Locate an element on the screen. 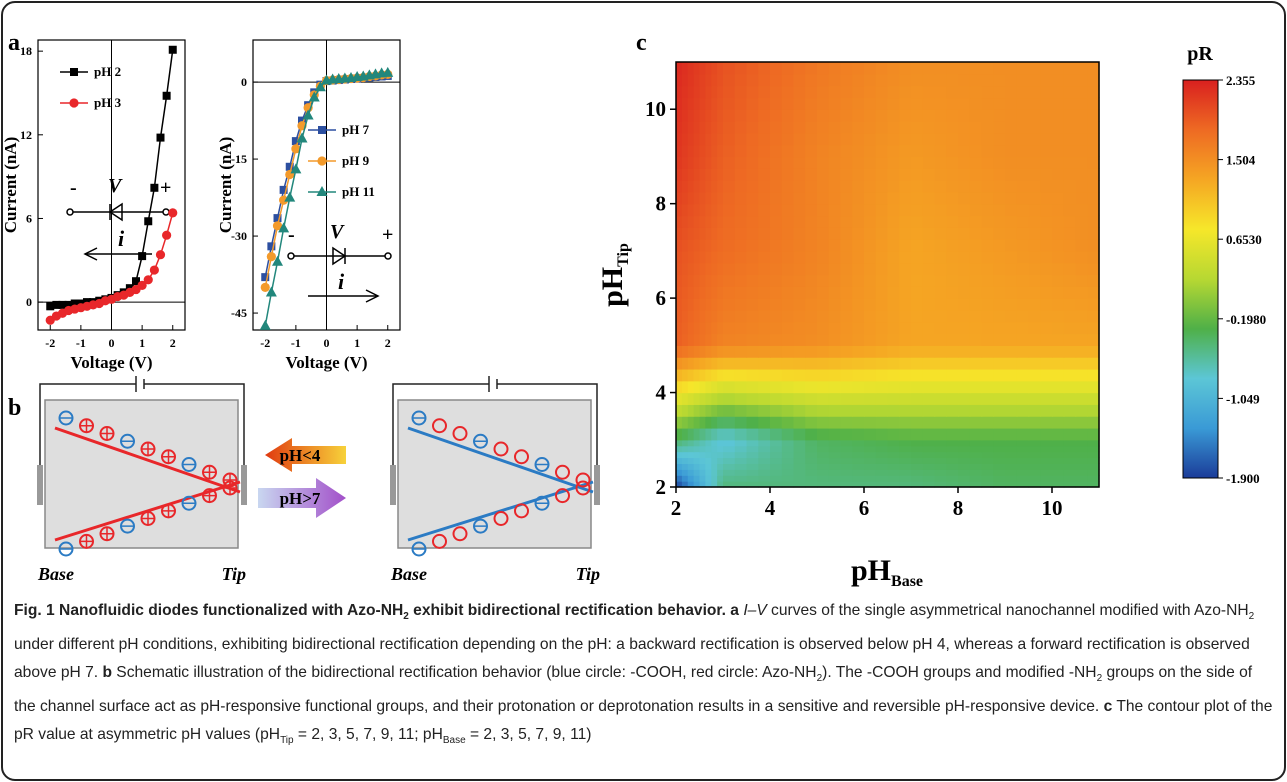 This screenshot has width=1287, height=782. legend-label: pH 7 is located at coordinates (356, 129).